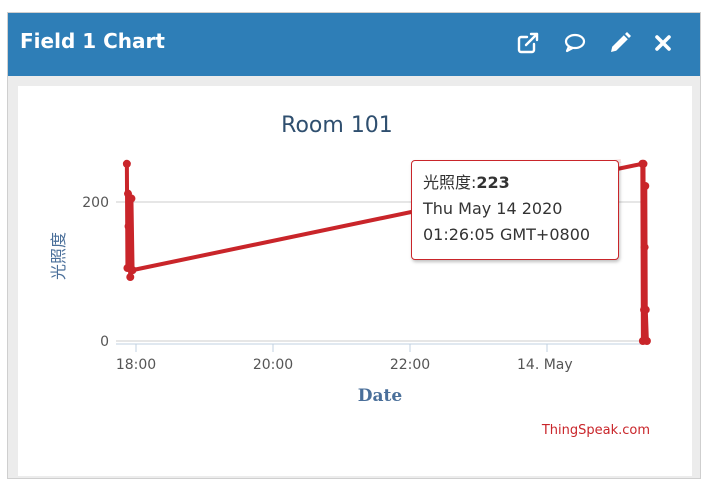 This screenshot has height=489, width=710. Describe the element at coordinates (663, 43) in the screenshot. I see `close-icon` at that location.